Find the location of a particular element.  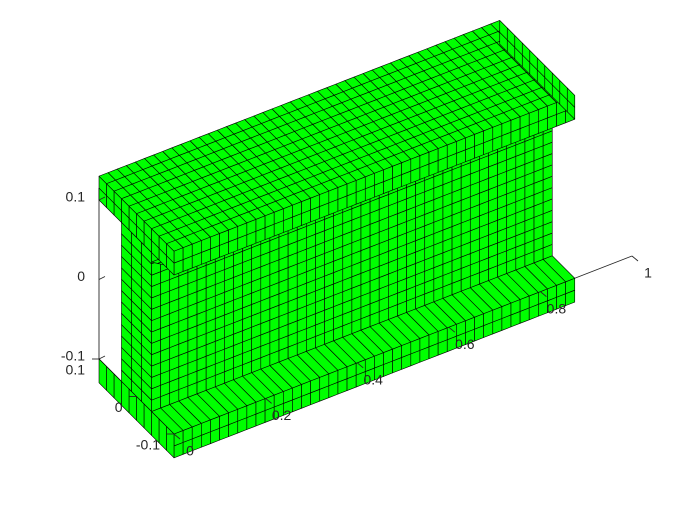

y-tick-label-2: 0.1 is located at coordinates (76, 370).